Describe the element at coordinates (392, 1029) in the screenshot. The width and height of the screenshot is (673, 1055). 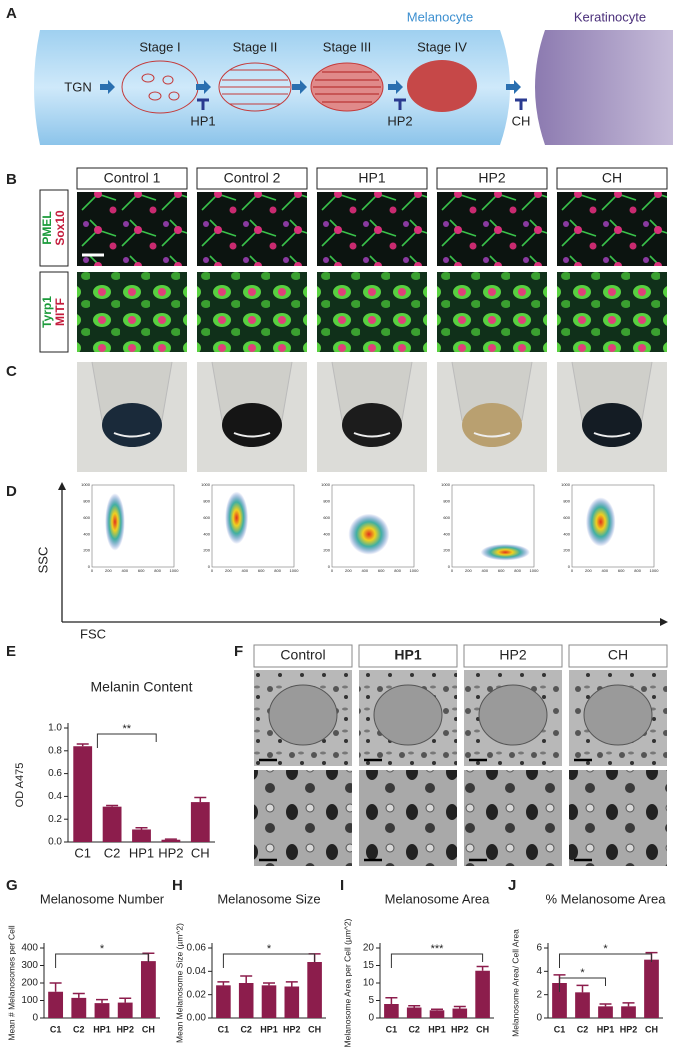
I see `x-tick-label: C1` at that location.